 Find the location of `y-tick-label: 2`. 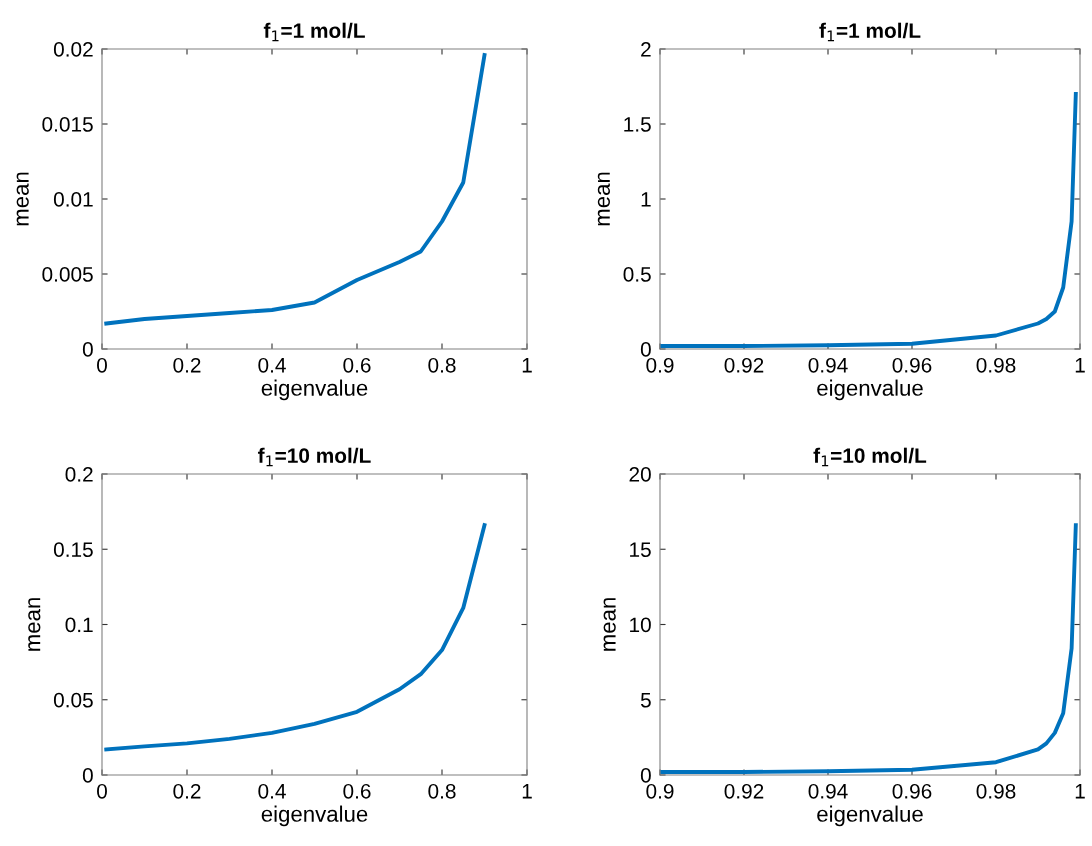

y-tick-label: 2 is located at coordinates (646, 49).